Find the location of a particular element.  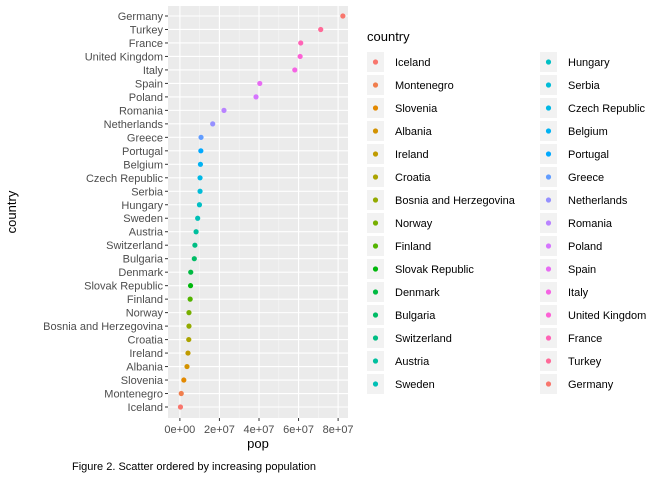

y-tick-label: Norway is located at coordinates (145, 314).